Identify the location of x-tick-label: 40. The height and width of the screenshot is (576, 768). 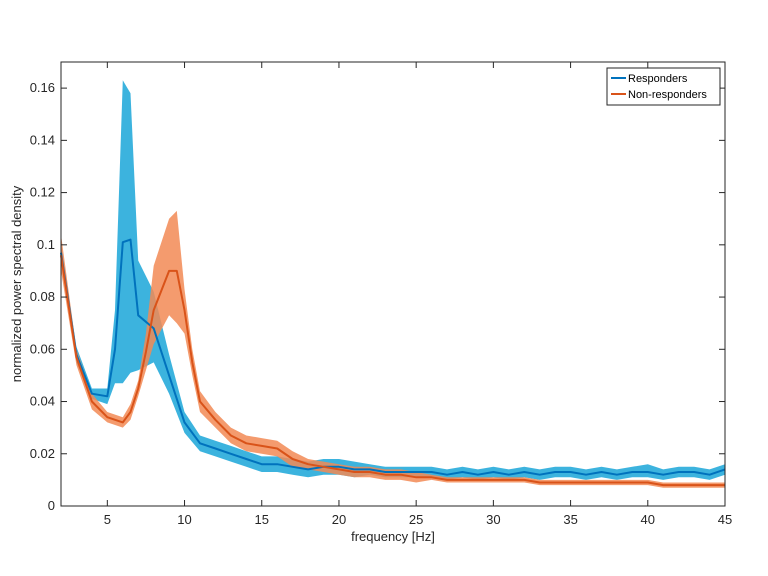
(648, 519).